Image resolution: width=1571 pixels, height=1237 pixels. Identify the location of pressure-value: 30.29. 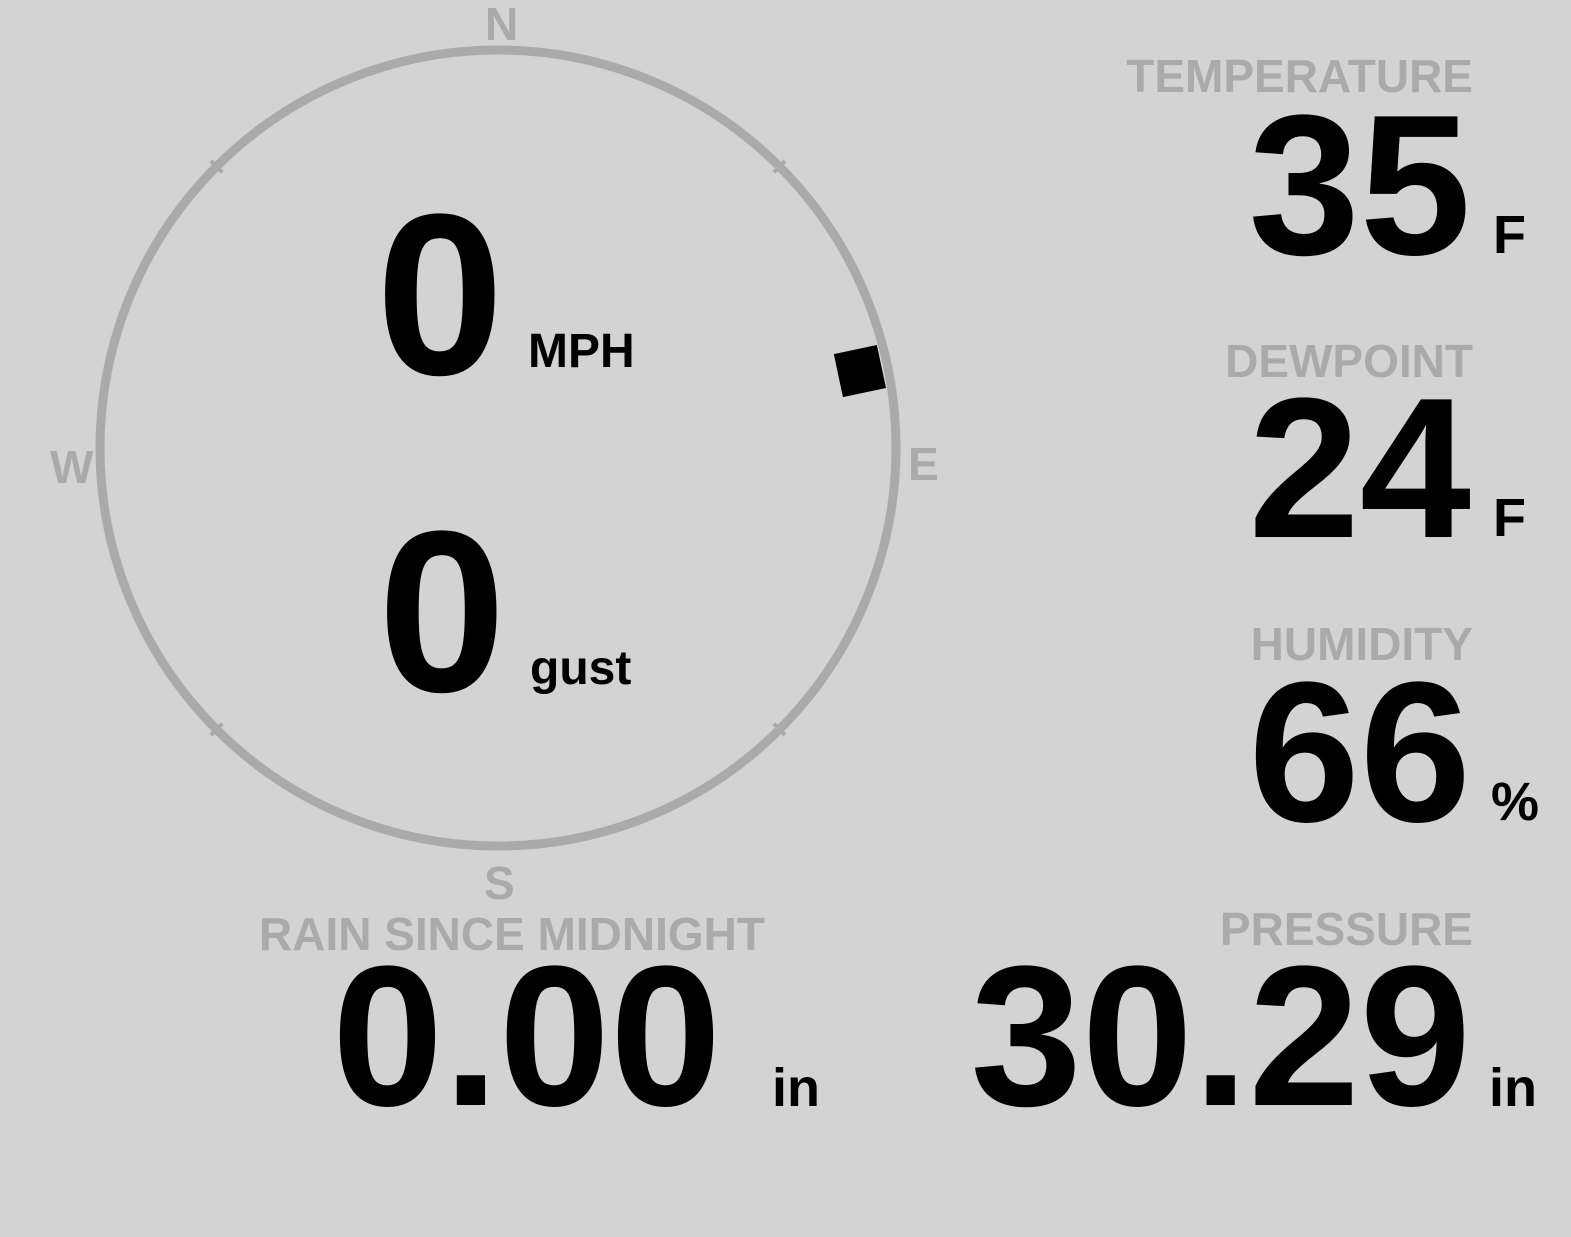
(1221, 1036).